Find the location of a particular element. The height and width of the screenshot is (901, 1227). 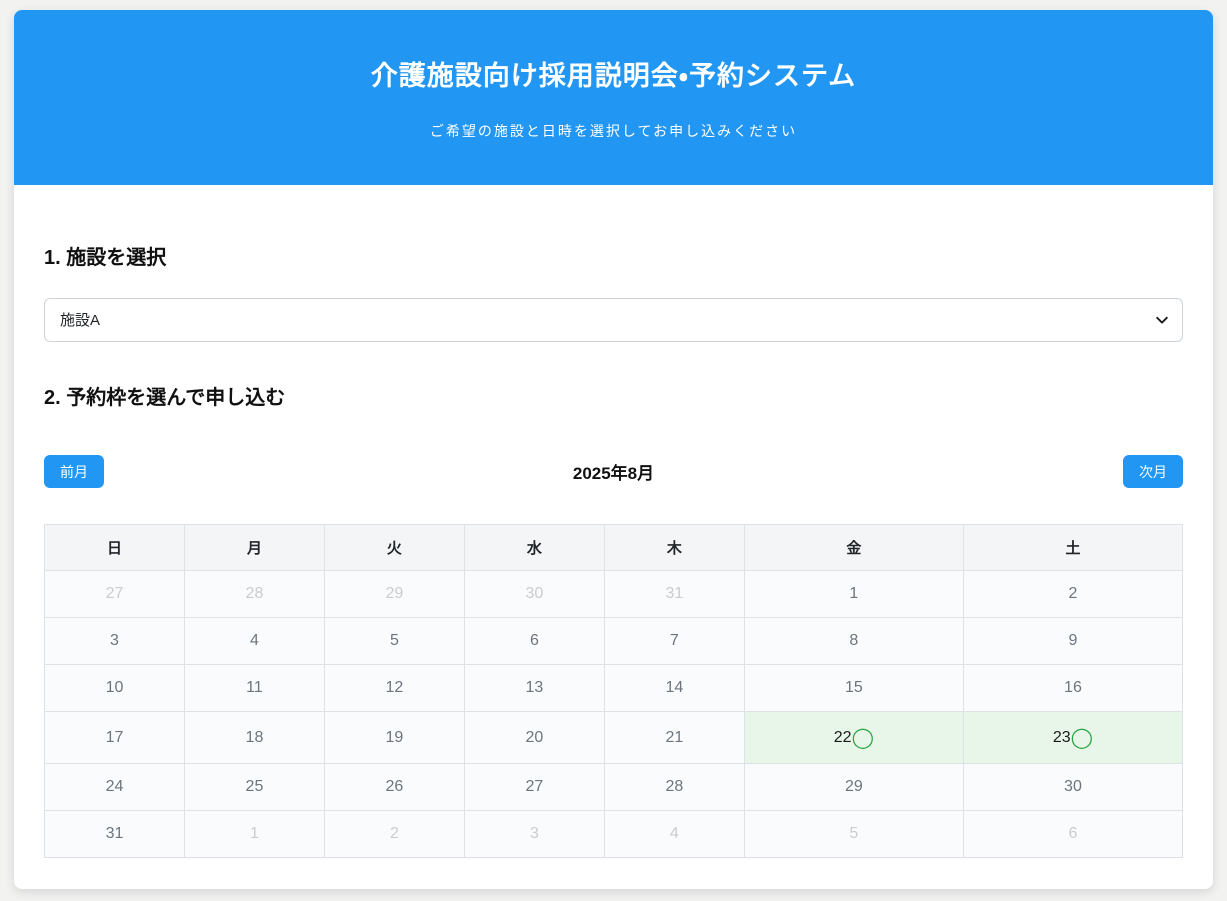

weekday-header: 金 is located at coordinates (853, 547).